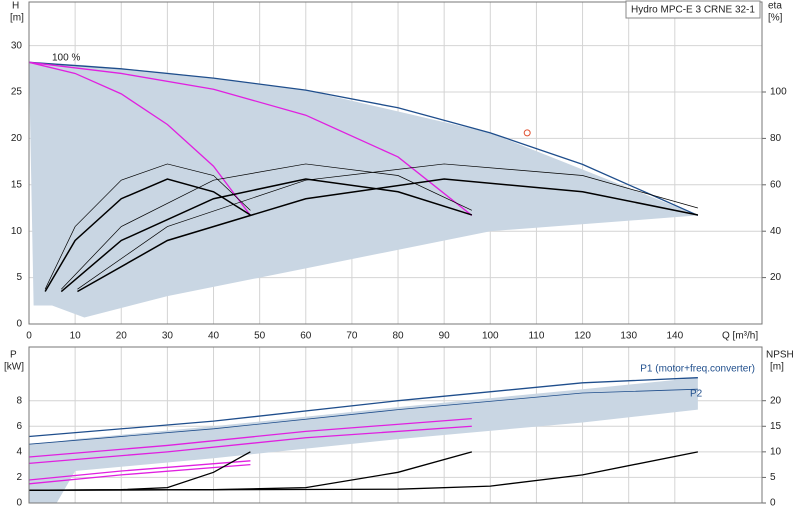 This screenshot has width=800, height=520. Describe the element at coordinates (17, 92) in the screenshot. I see `y-tick-label: 25` at that location.